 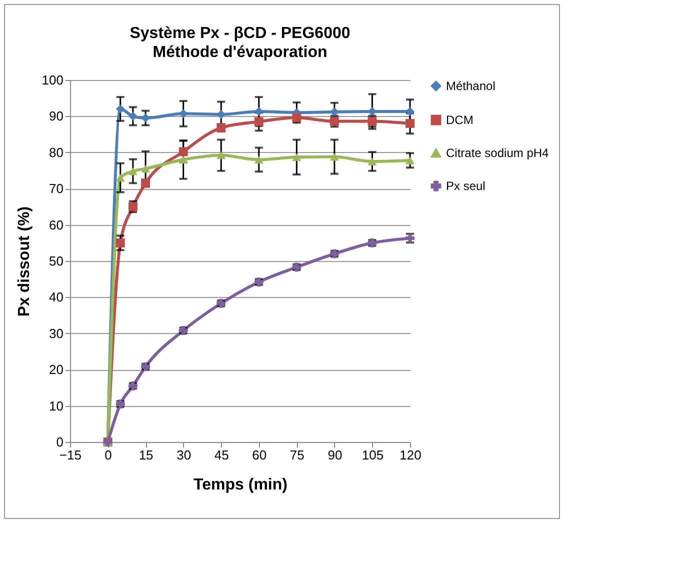 I want to click on chart-title: Système Px - βCD - PEG6000, so click(x=240, y=33).